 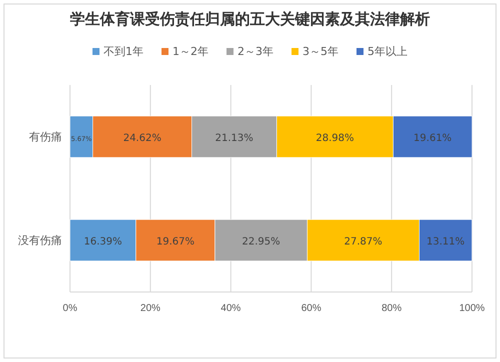 What do you see at coordinates (45, 137) in the screenshot?
I see `y-tick-label: 有伤痛` at bounding box center [45, 137].